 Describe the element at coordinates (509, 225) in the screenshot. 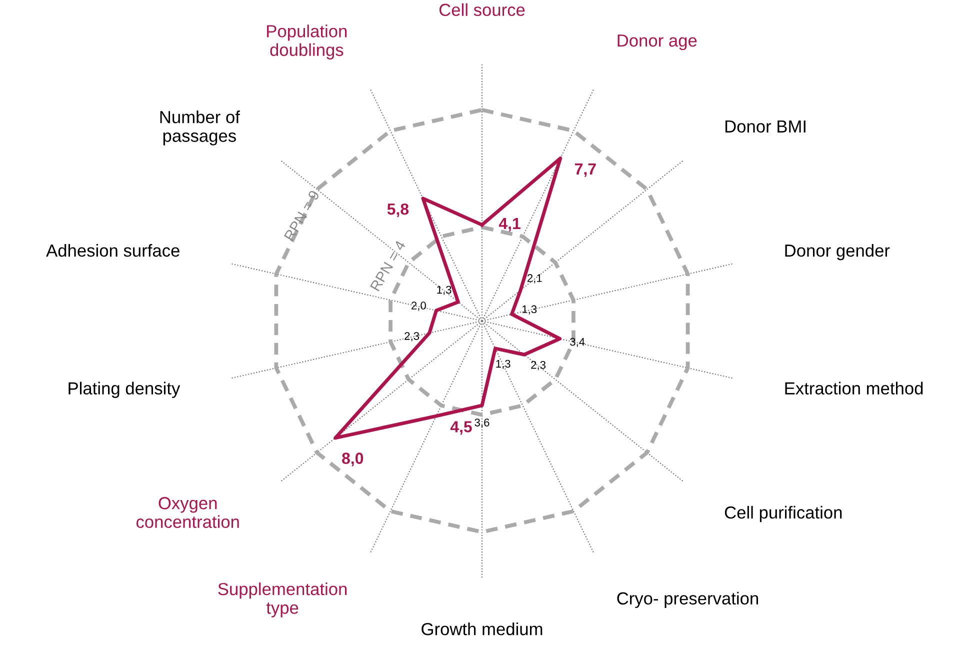

I see `data-label: 4,1` at that location.